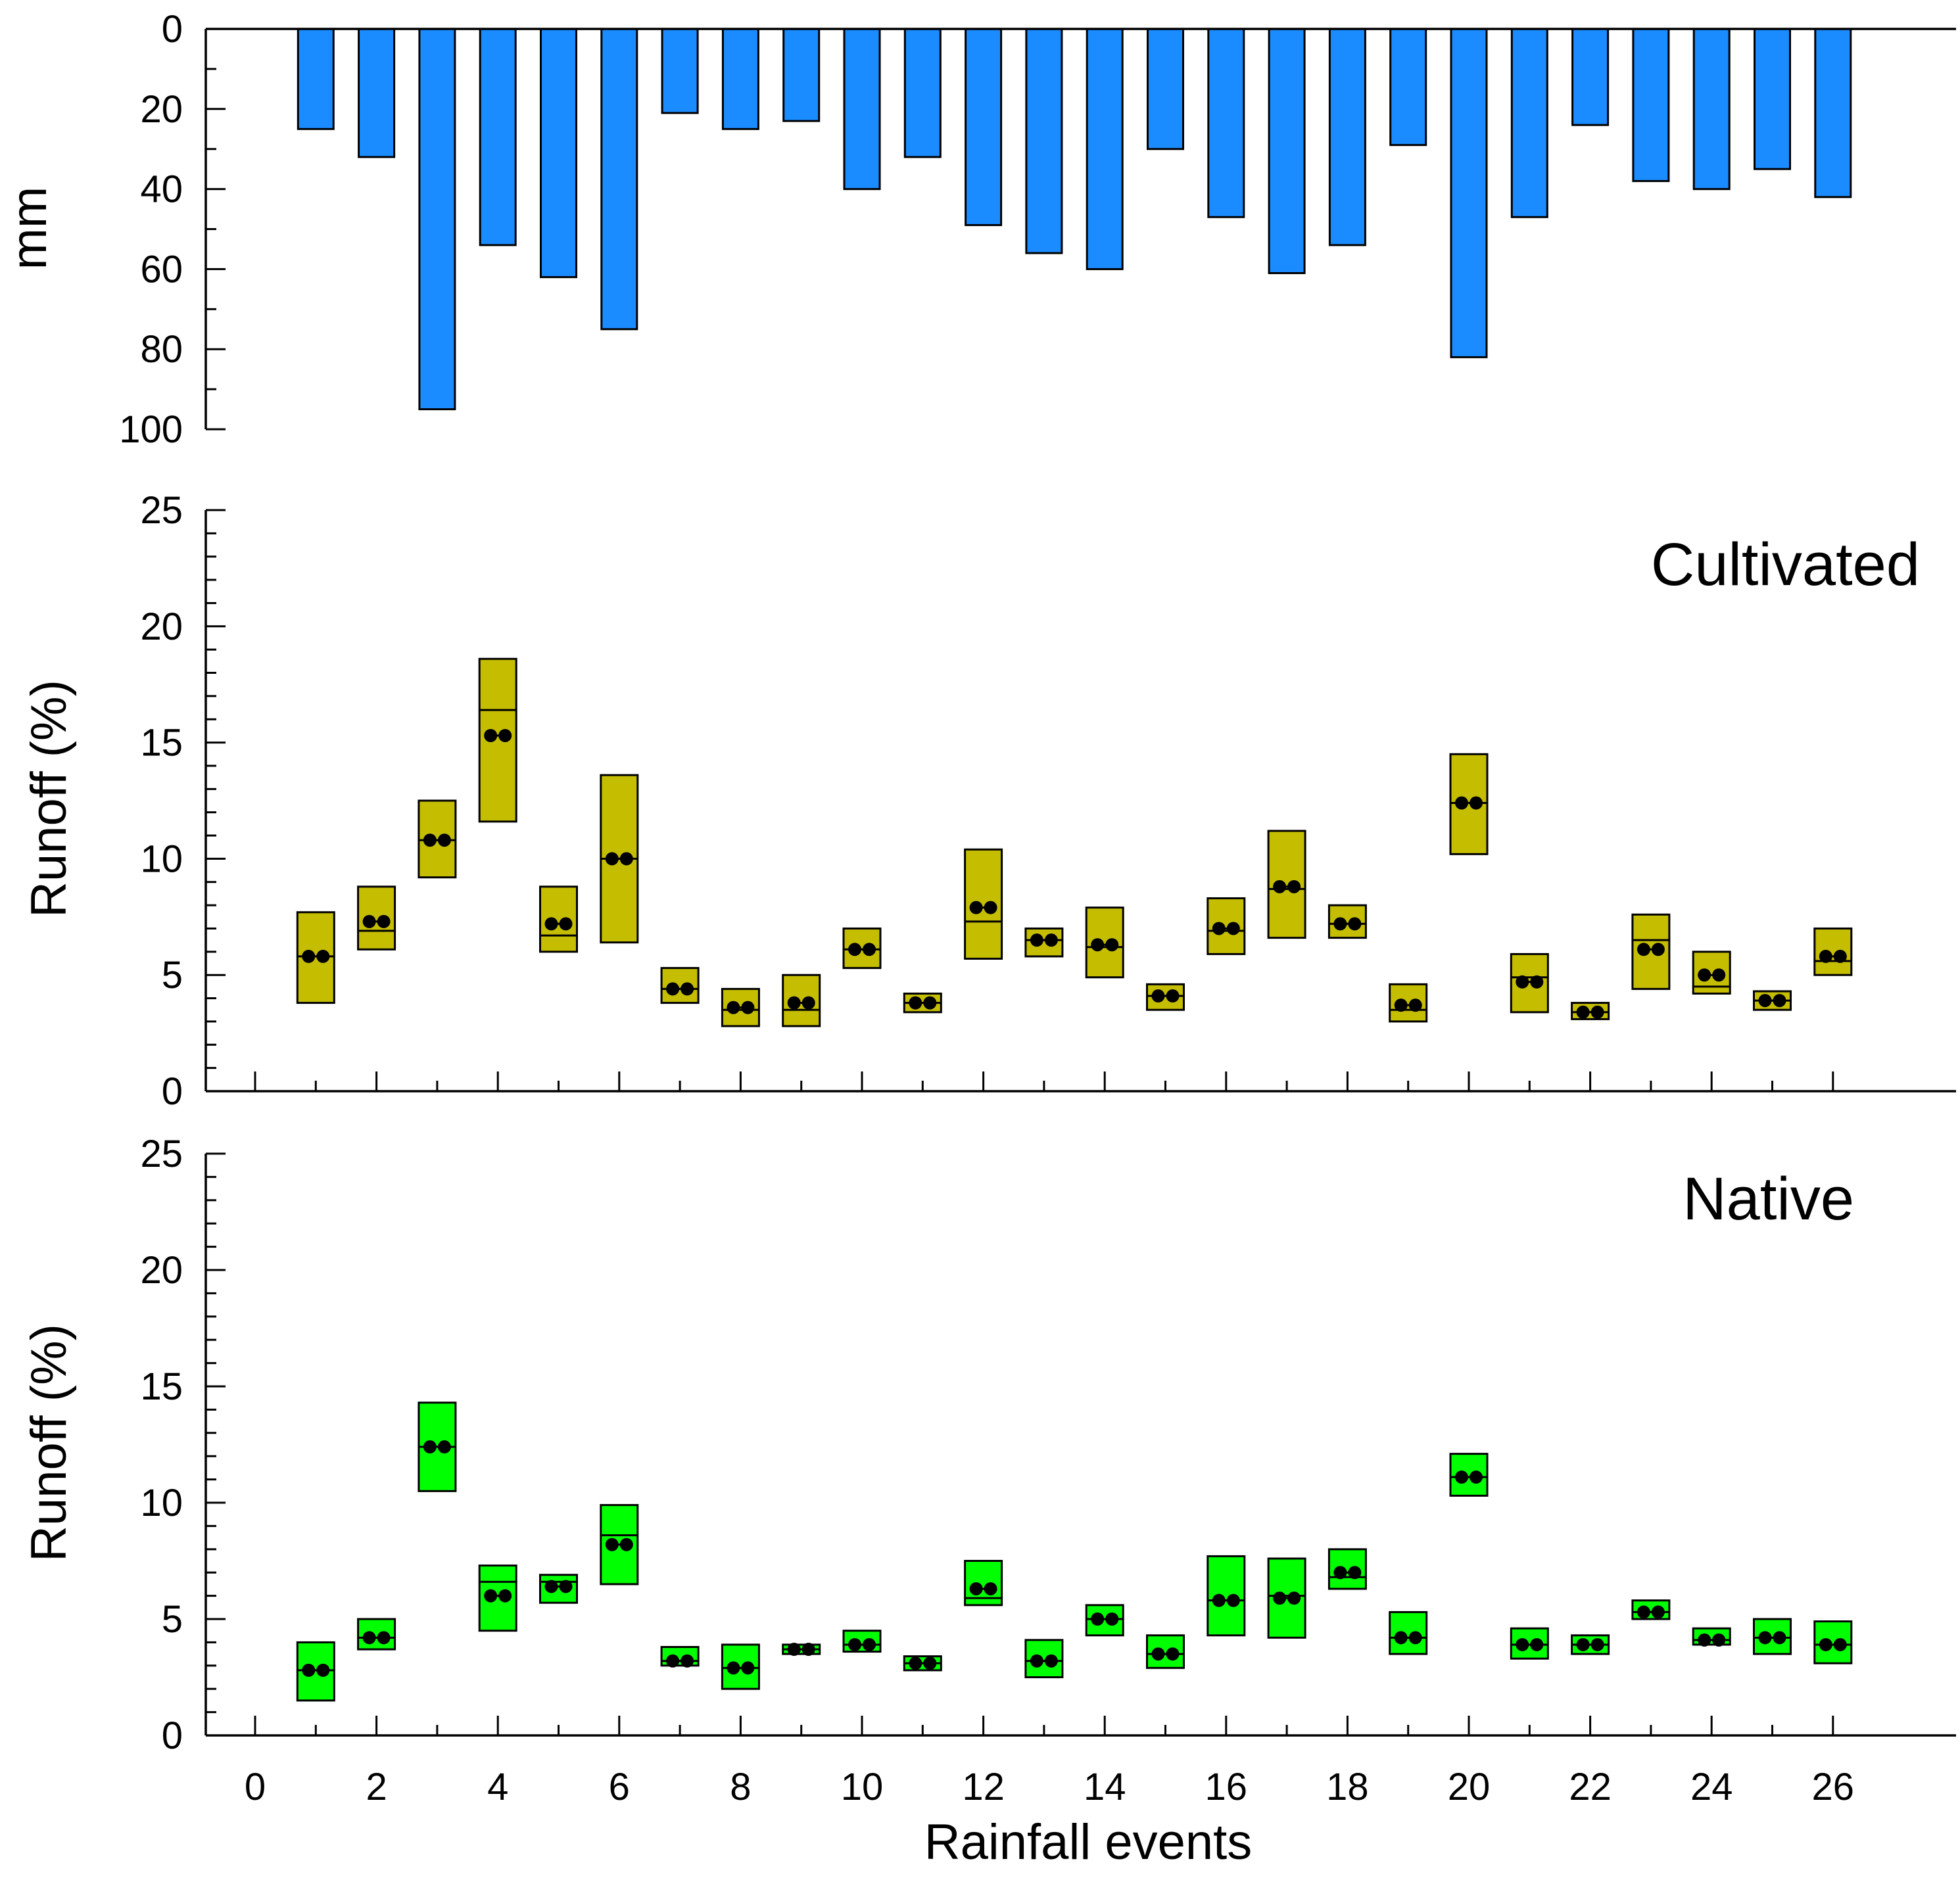 This screenshot has height=1882, width=1960. Describe the element at coordinates (161, 858) in the screenshot. I see `cultivated-y-tick-label: 10` at that location.